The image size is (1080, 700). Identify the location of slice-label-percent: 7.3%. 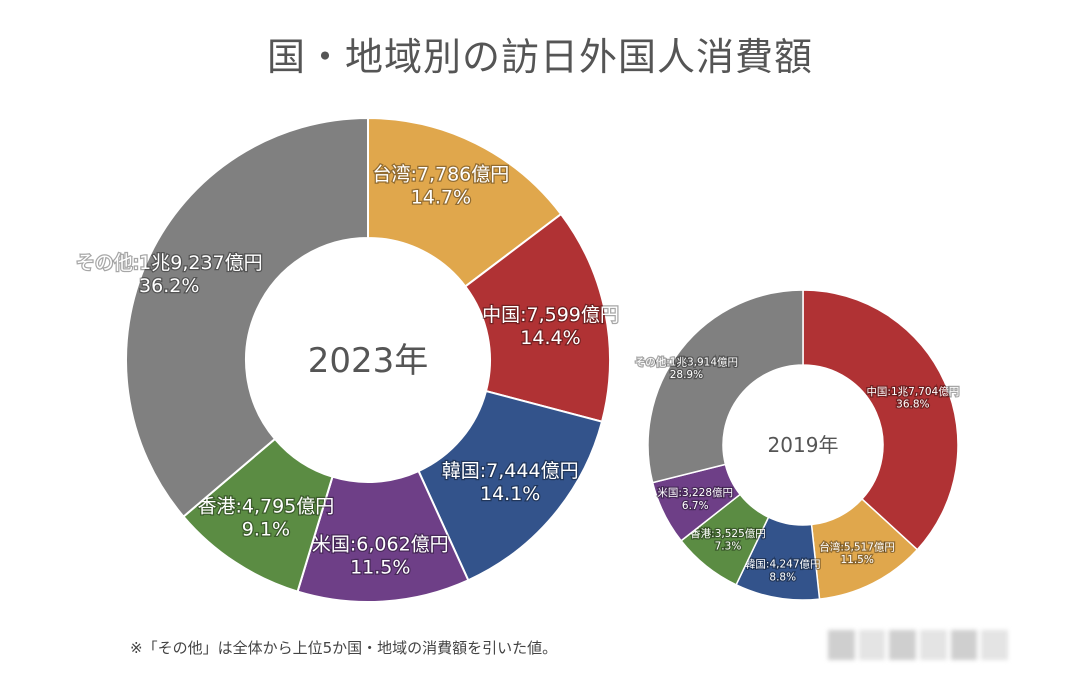
(728, 547).